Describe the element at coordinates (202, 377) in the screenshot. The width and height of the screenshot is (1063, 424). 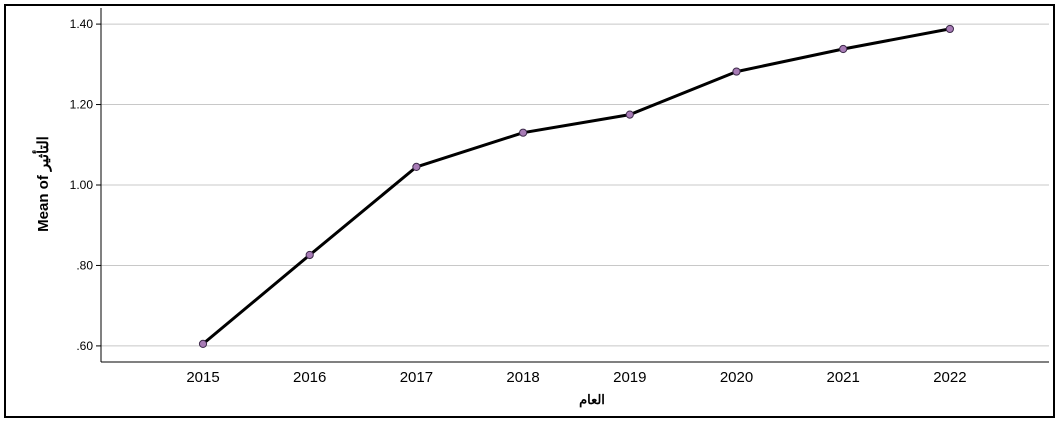
I see `x-tick-label-0: 2015` at that location.